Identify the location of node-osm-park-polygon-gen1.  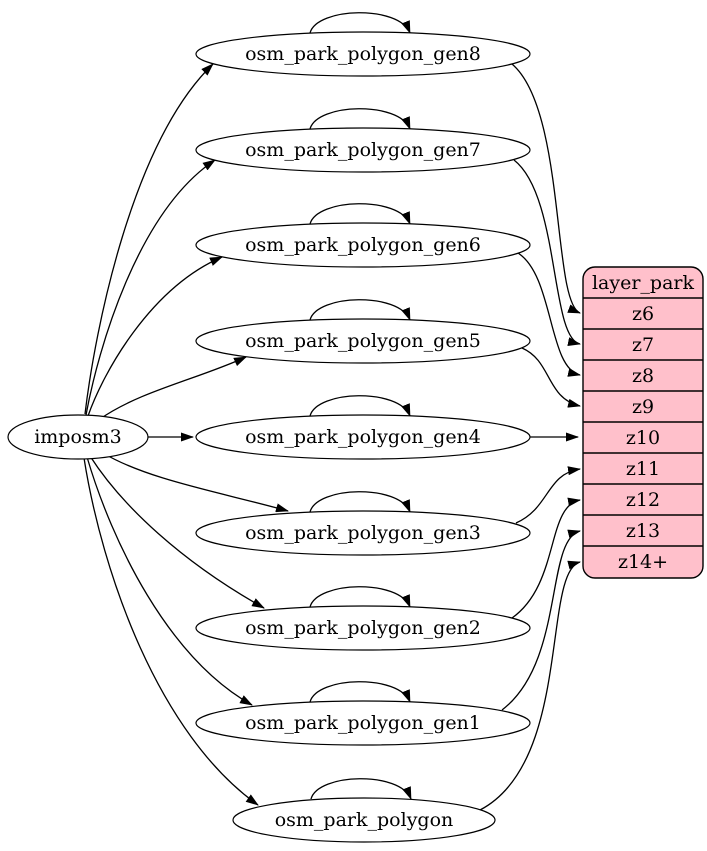
(363, 723).